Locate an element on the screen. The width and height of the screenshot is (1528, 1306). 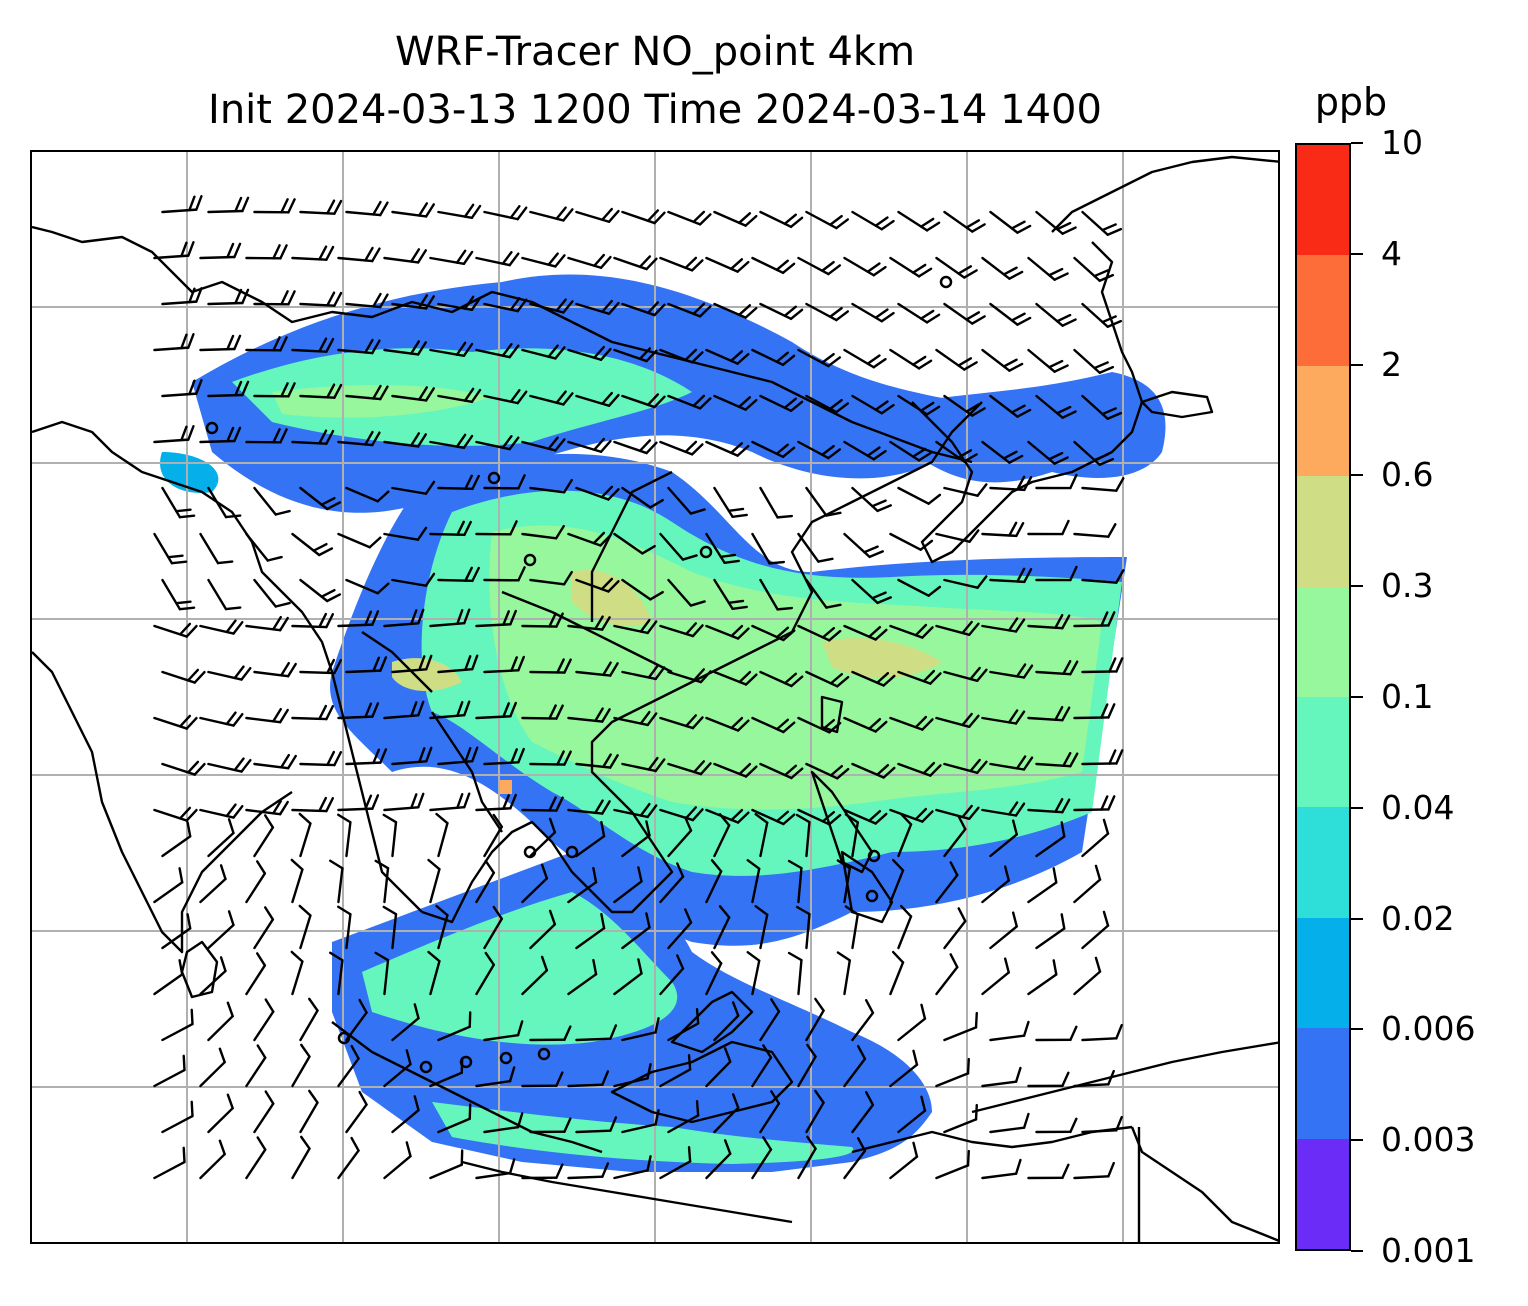
colorbar-tick is located at coordinates (1357, 143).